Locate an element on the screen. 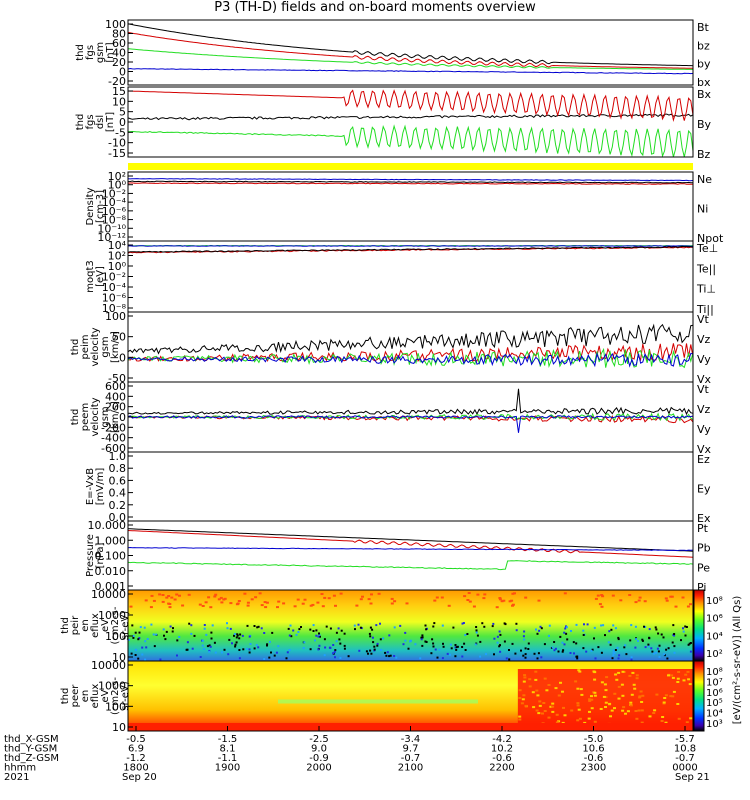  pressure-legend-Pi: Pi is located at coordinates (701, 587).